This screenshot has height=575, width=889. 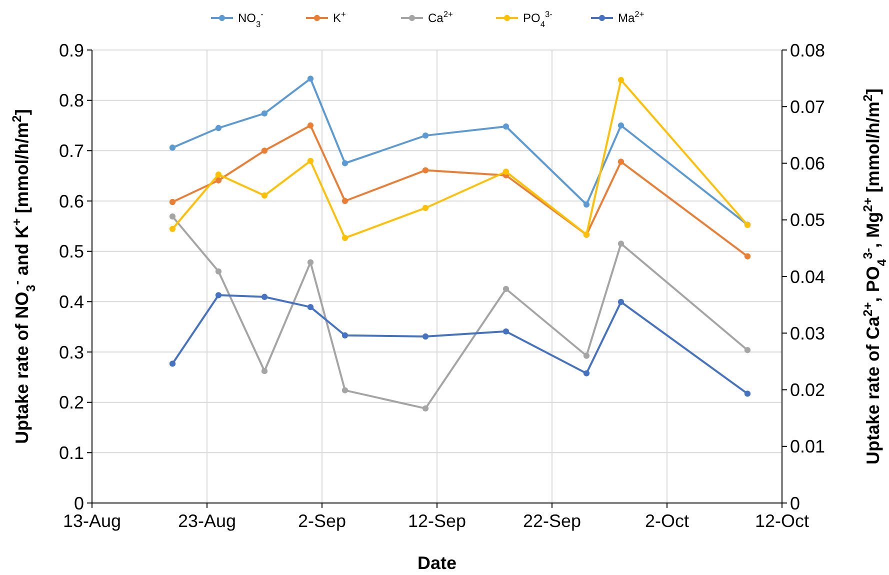 I want to click on y-tick-label: 0.9, so click(x=71, y=50).